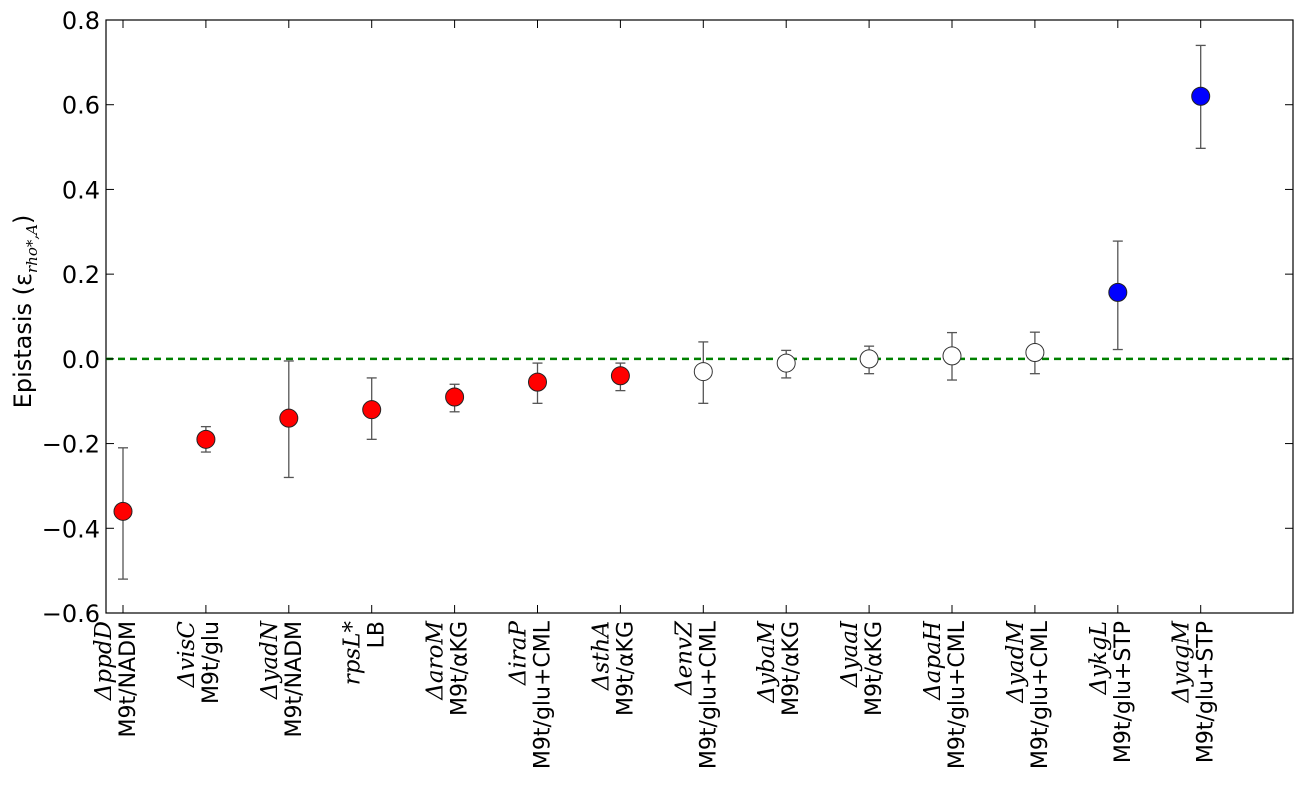 This screenshot has height=800, width=1301. Describe the element at coordinates (601, 656) in the screenshot. I see `x-tick-label-gene: ΔsthA` at that location.